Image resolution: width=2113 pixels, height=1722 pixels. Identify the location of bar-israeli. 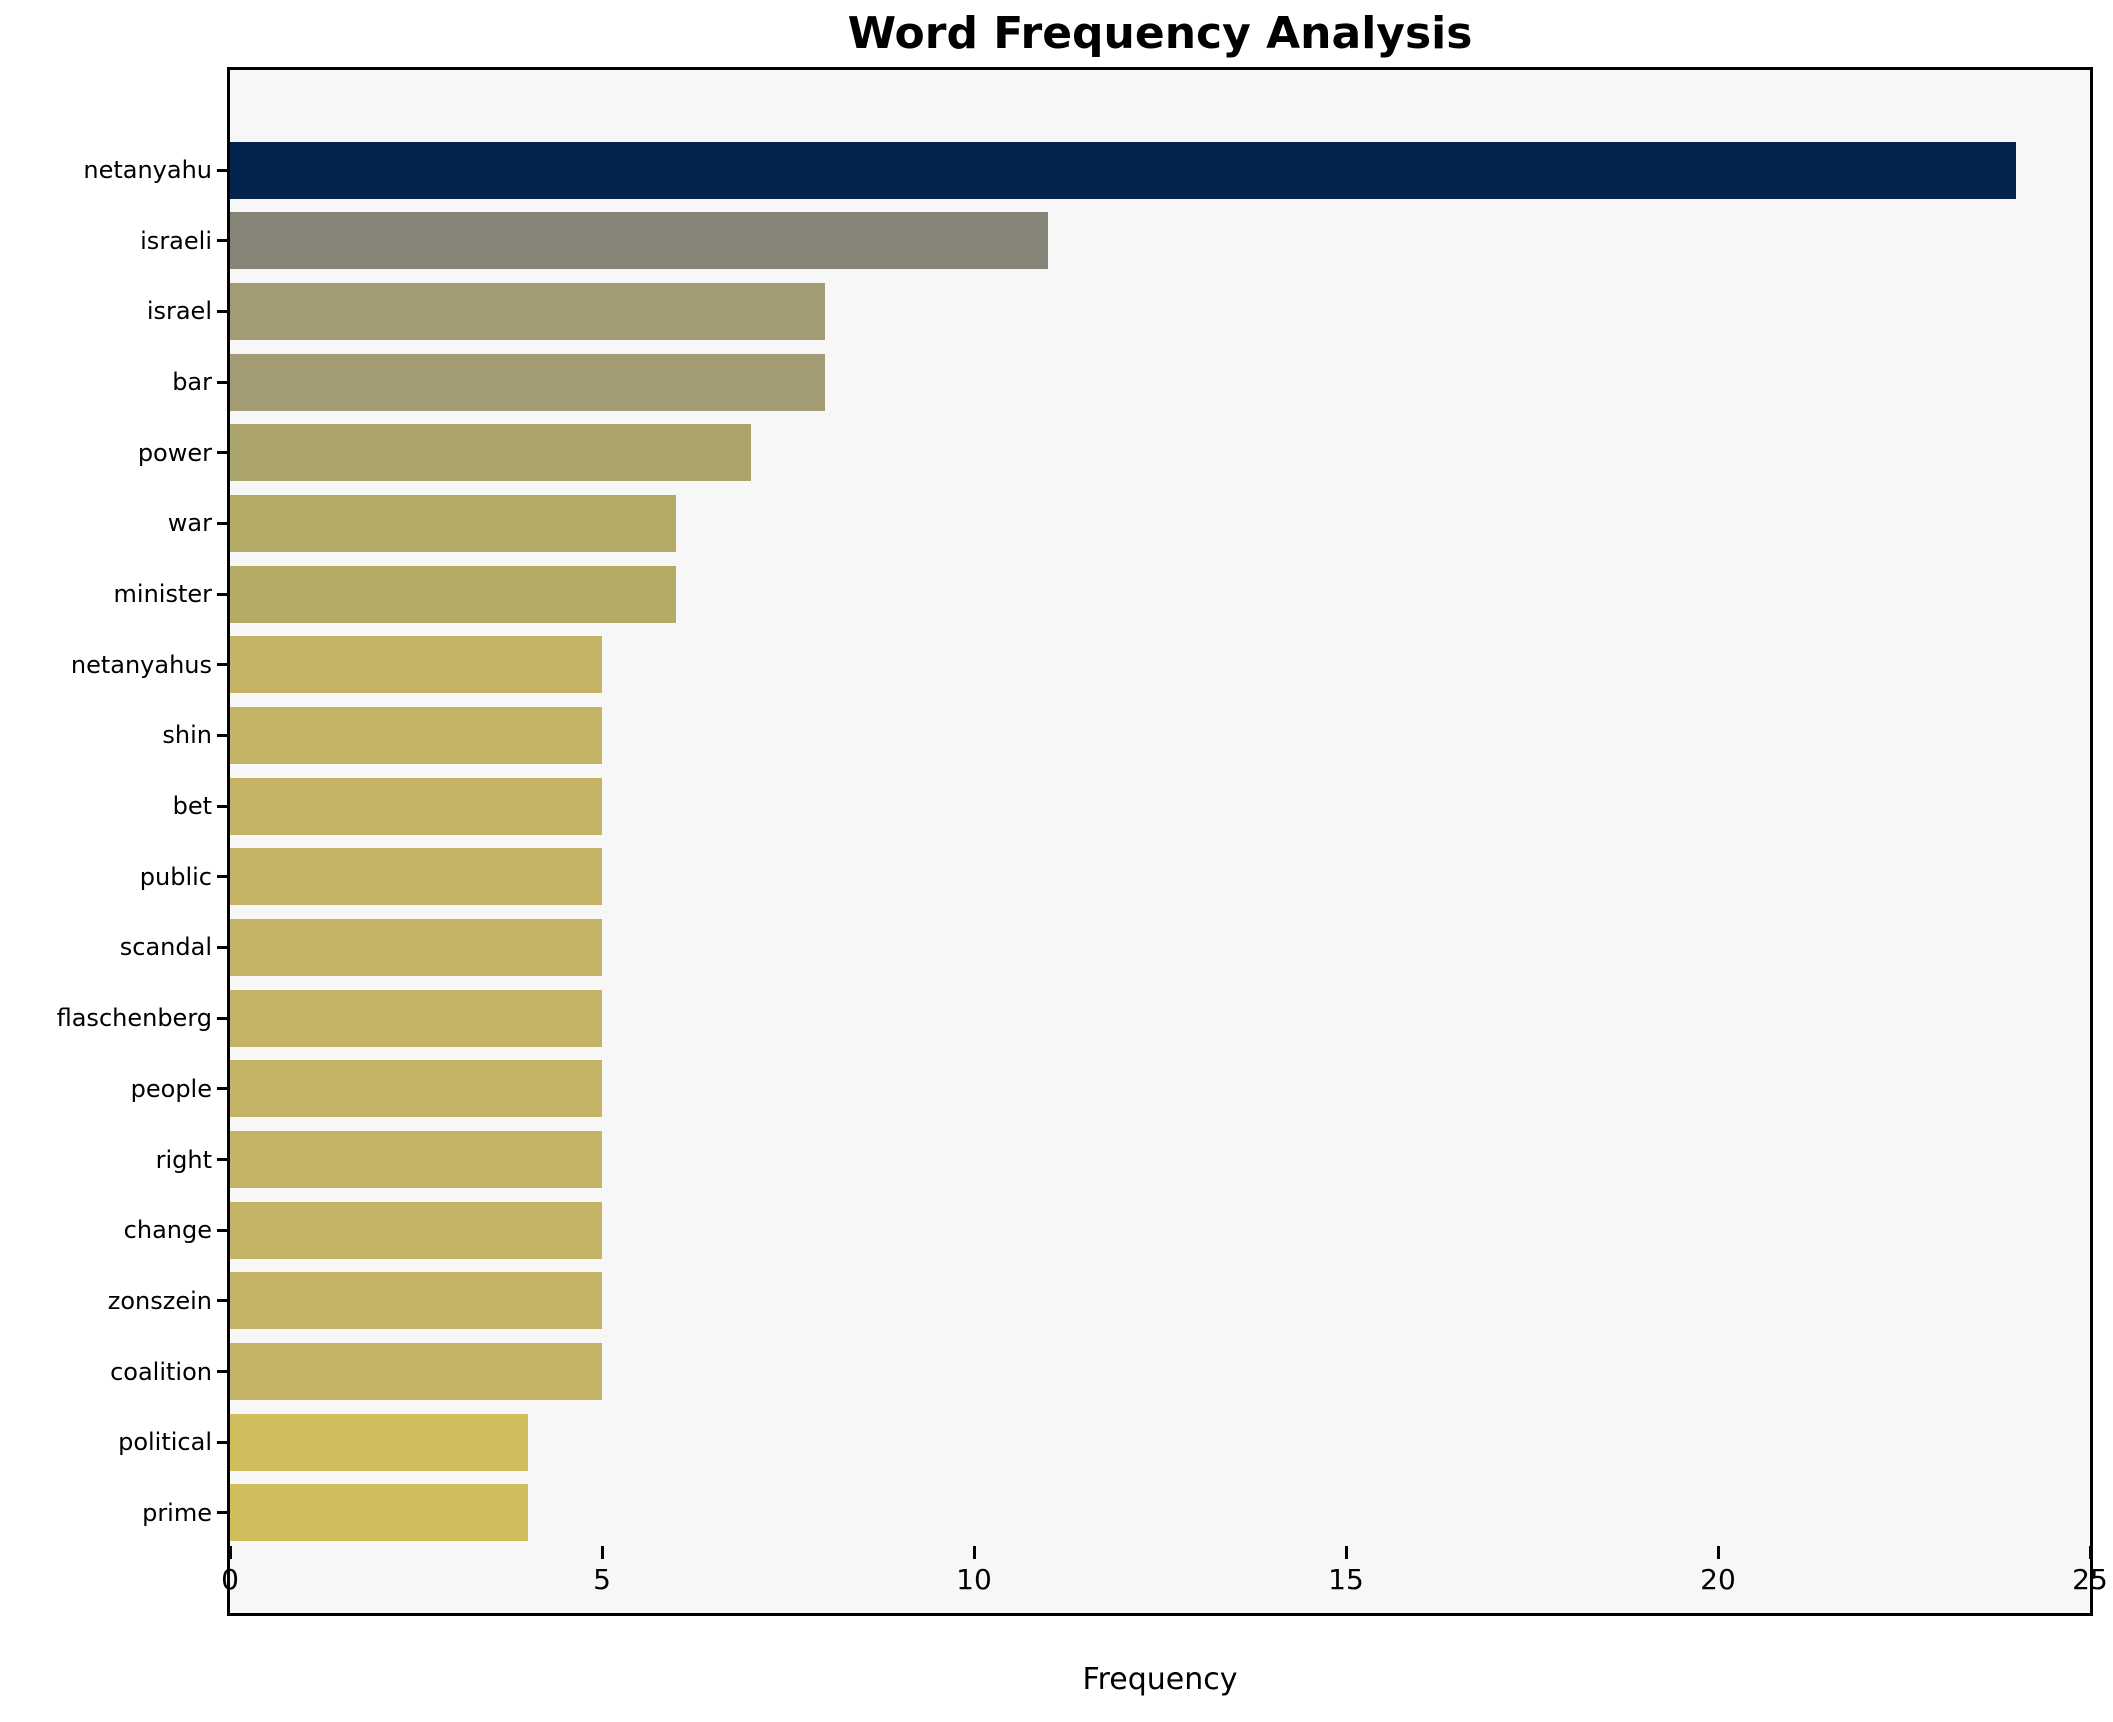
(639, 241).